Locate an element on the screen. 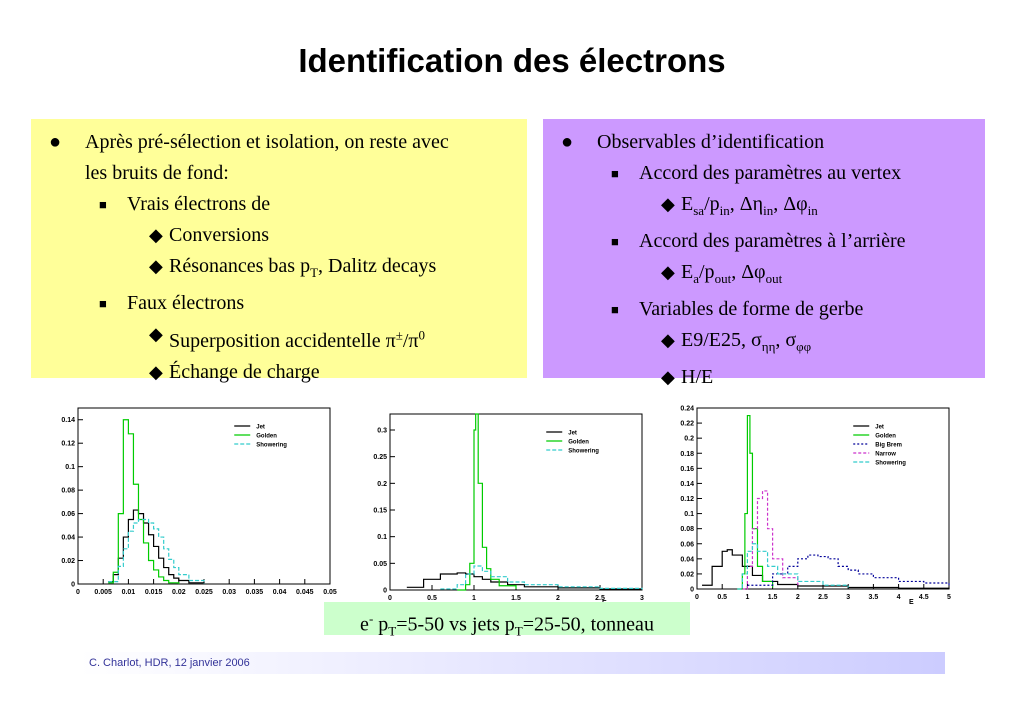 This screenshot has height=709, width=1024. accord-arriere-text: Accord des paramètres à l’arrière is located at coordinates (772, 241).